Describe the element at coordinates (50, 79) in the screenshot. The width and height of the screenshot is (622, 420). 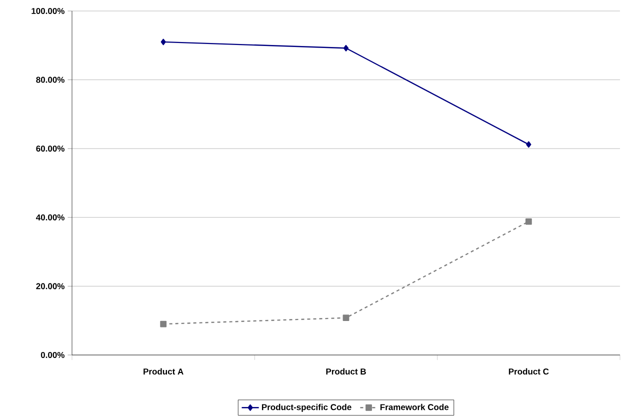
I see `y-tick-label: 80.00%` at that location.